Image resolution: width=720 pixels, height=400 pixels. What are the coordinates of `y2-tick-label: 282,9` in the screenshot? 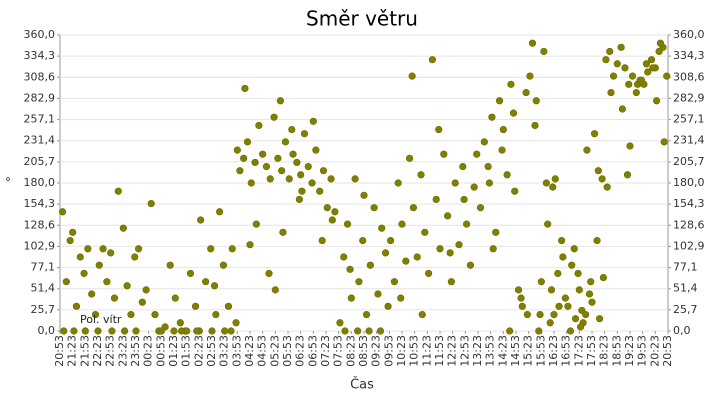 It's located at (689, 97).